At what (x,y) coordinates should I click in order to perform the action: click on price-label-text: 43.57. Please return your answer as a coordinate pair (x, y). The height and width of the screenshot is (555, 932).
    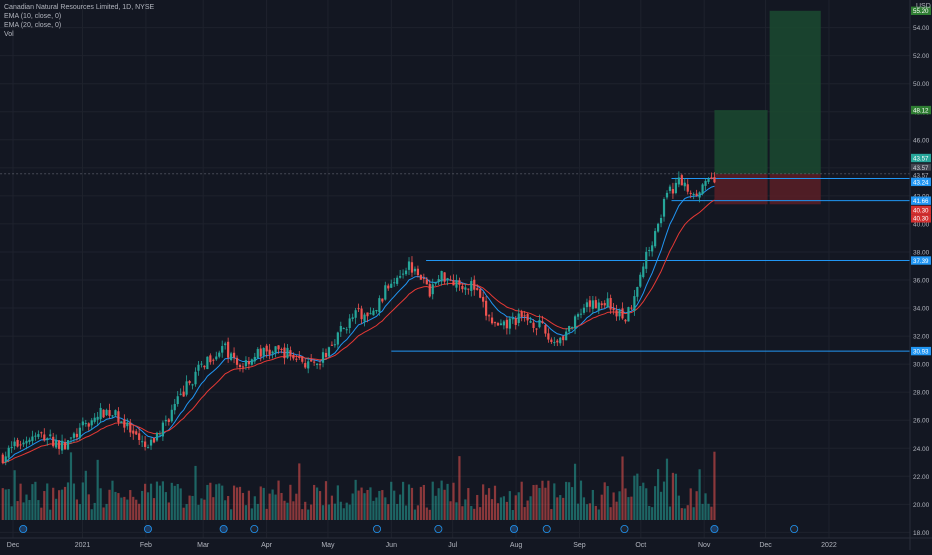
    Looking at the image, I should click on (921, 158).